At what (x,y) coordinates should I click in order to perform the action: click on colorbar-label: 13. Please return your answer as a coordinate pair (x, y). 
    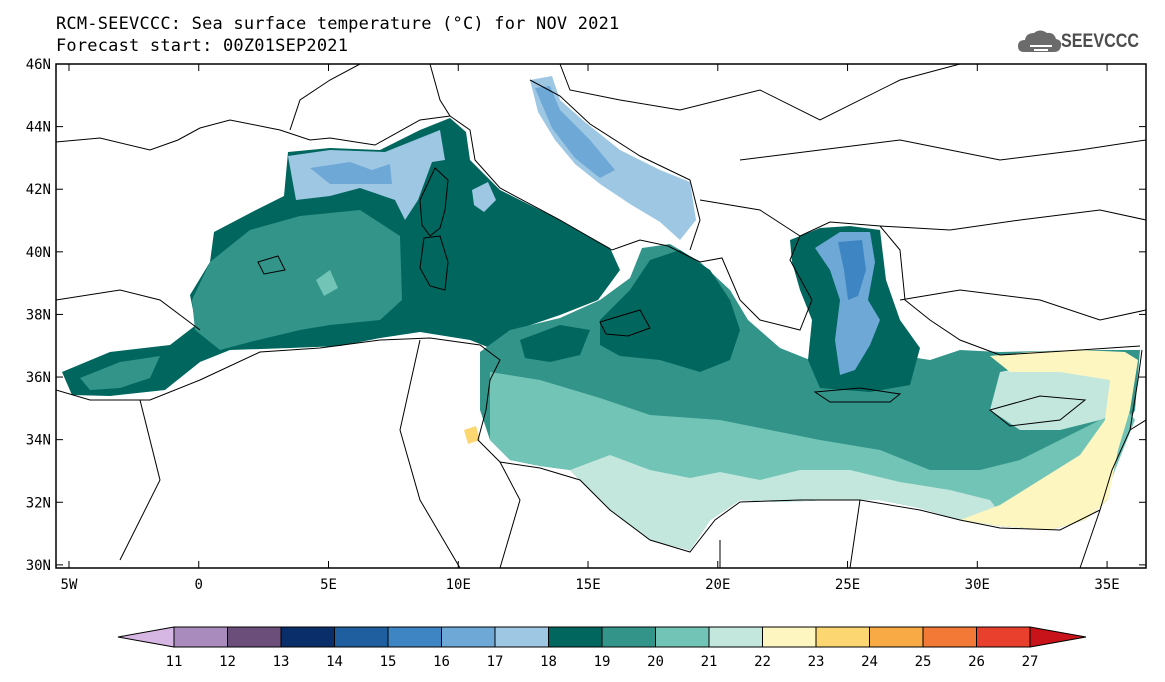
    Looking at the image, I should click on (281, 662).